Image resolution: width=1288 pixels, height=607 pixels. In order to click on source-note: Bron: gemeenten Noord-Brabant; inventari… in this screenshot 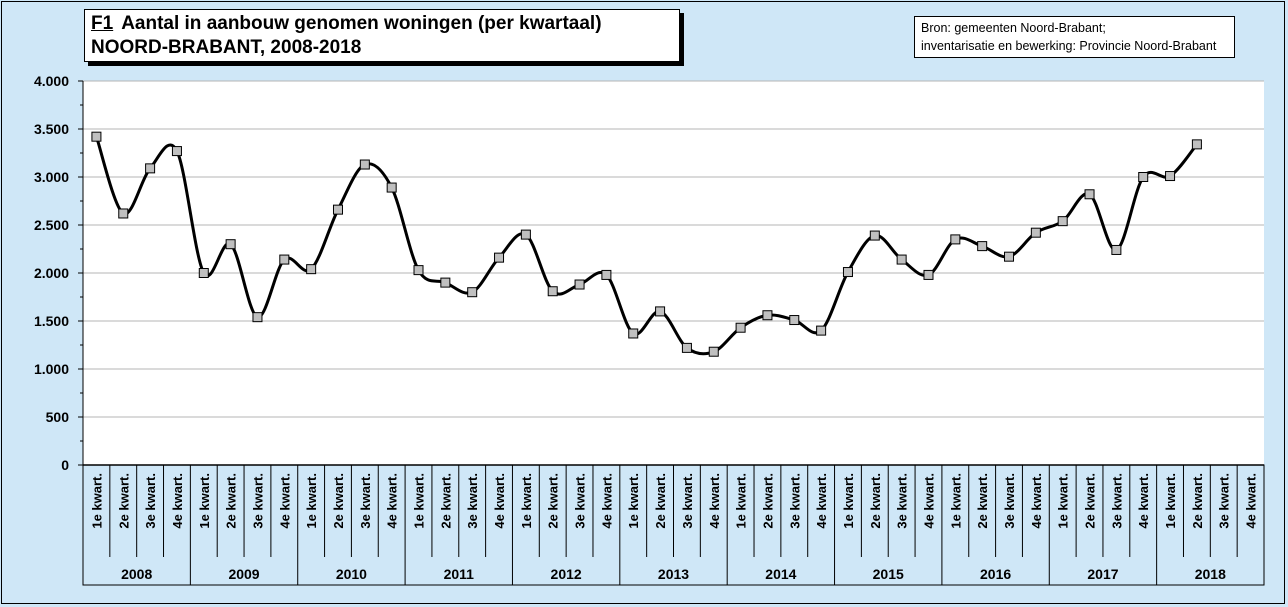, I will do `click(1074, 37)`.